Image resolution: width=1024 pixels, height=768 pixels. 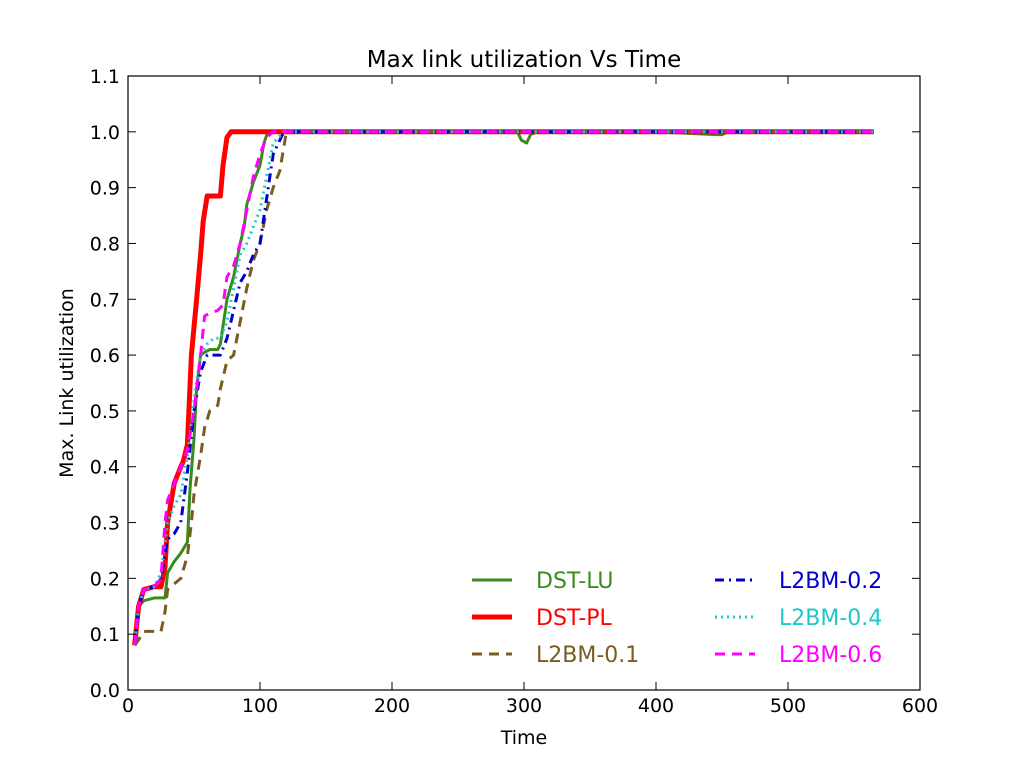 I want to click on legend-label: DST-PL, so click(x=574, y=618).